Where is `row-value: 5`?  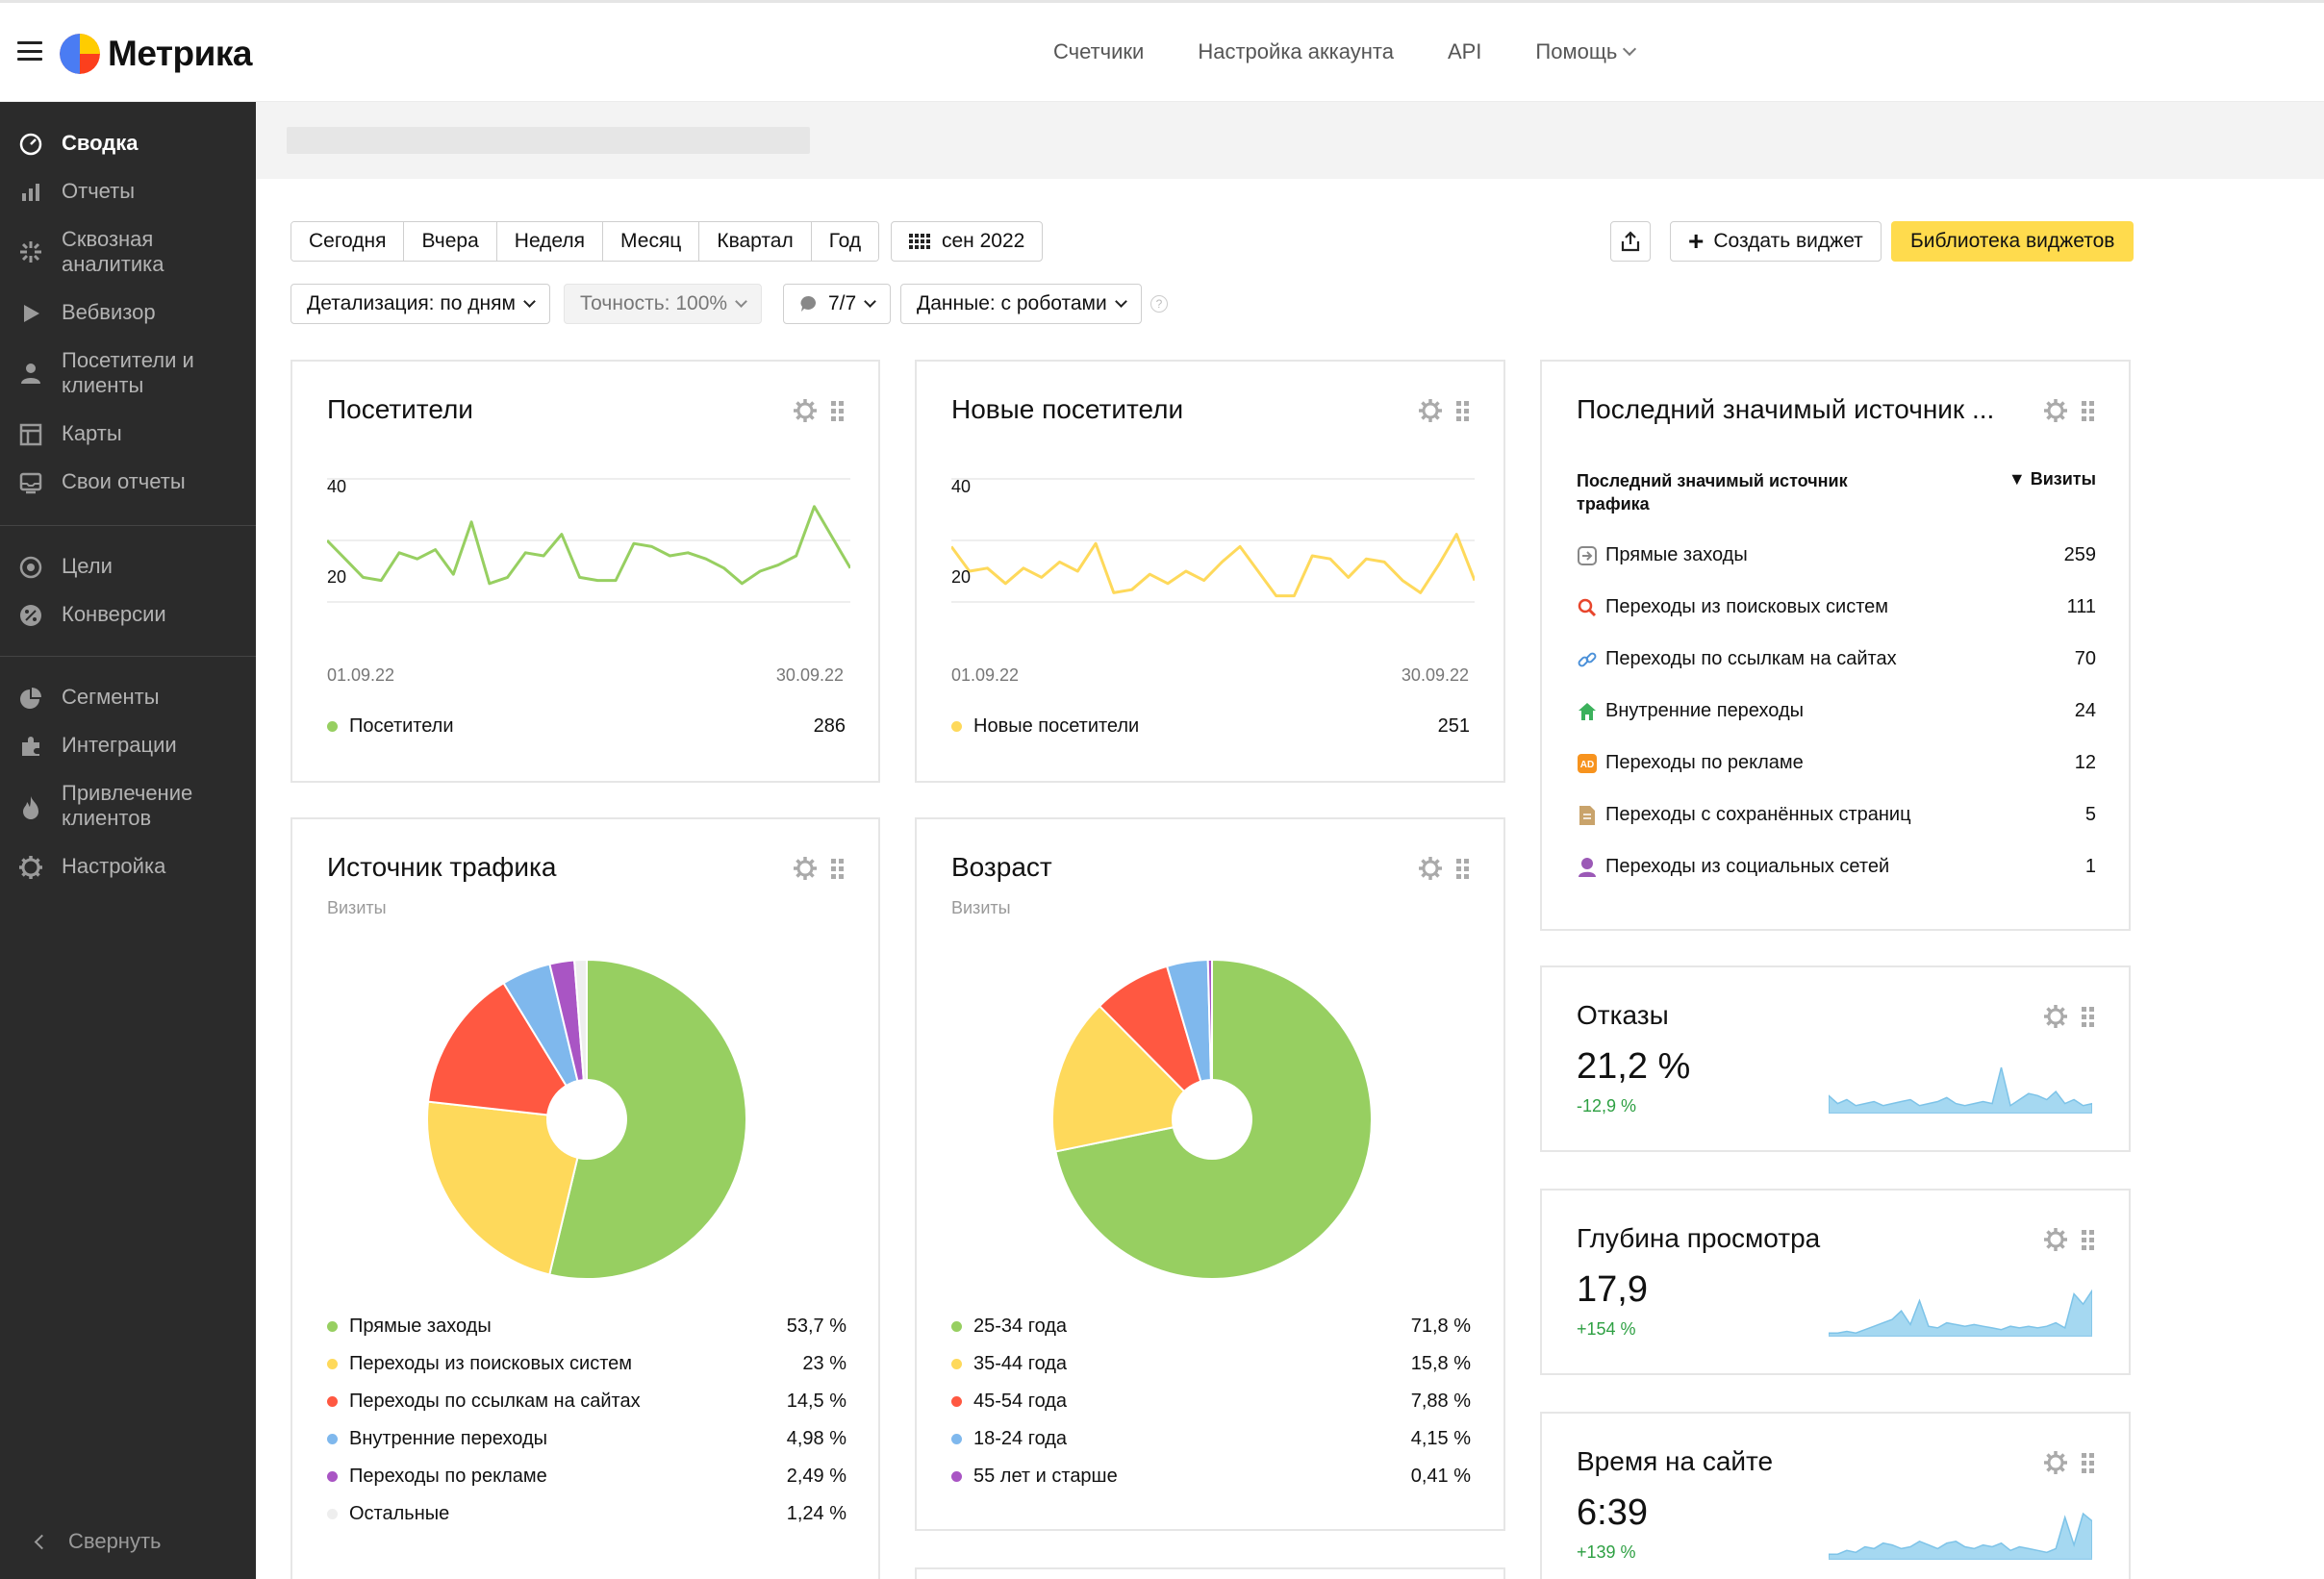
row-value: 5 is located at coordinates (2090, 814).